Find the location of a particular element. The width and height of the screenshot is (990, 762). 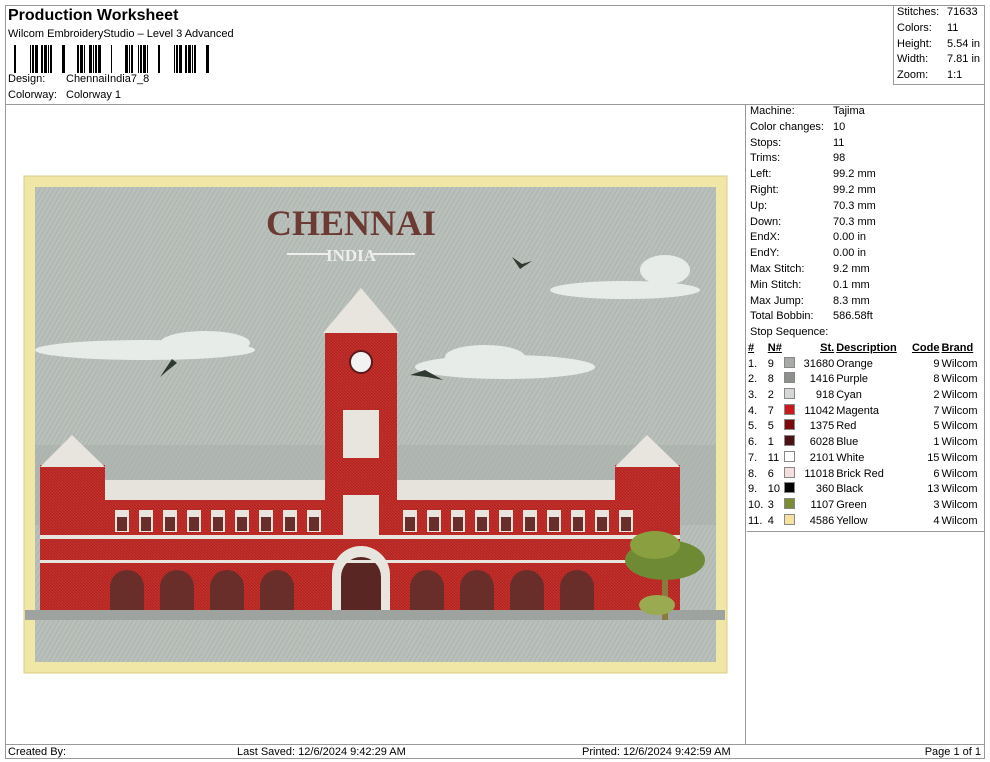

needle-number: 3 is located at coordinates (770, 504).